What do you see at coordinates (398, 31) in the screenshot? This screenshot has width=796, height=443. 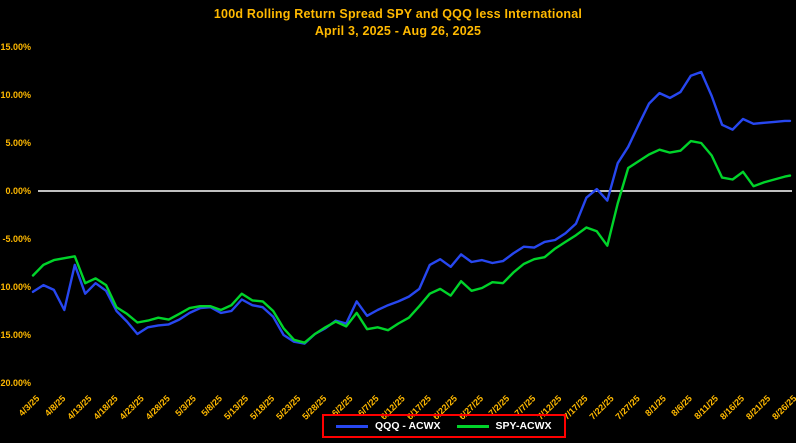 I see `chart-subtitle: April 3, 2025 - Aug 26, 2025` at bounding box center [398, 31].